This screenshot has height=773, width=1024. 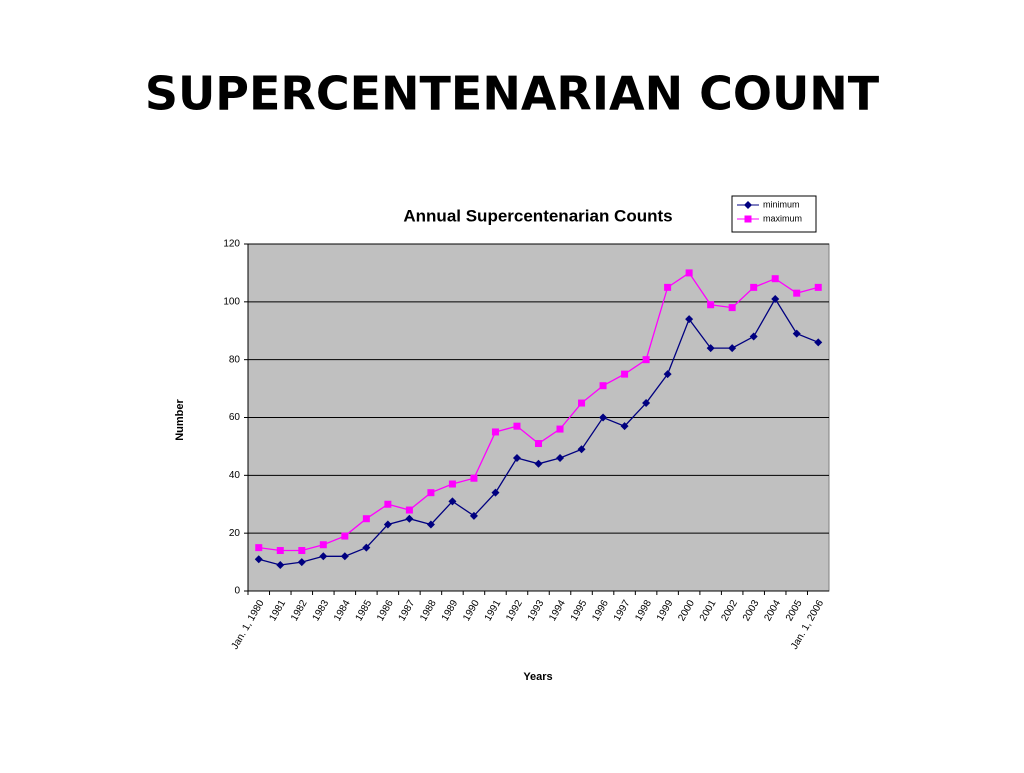 I want to click on y-tick-label: 100, so click(x=231, y=301).